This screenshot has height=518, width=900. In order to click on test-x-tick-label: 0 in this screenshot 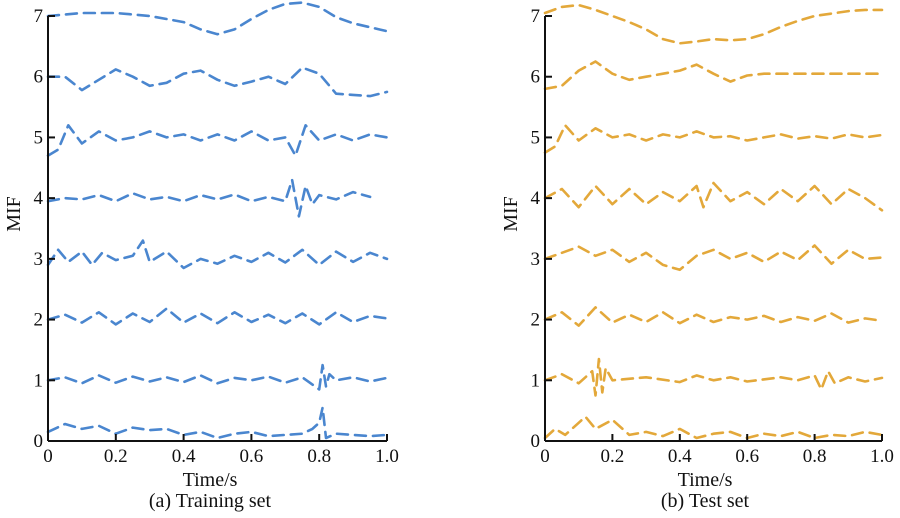, I will do `click(545, 456)`.